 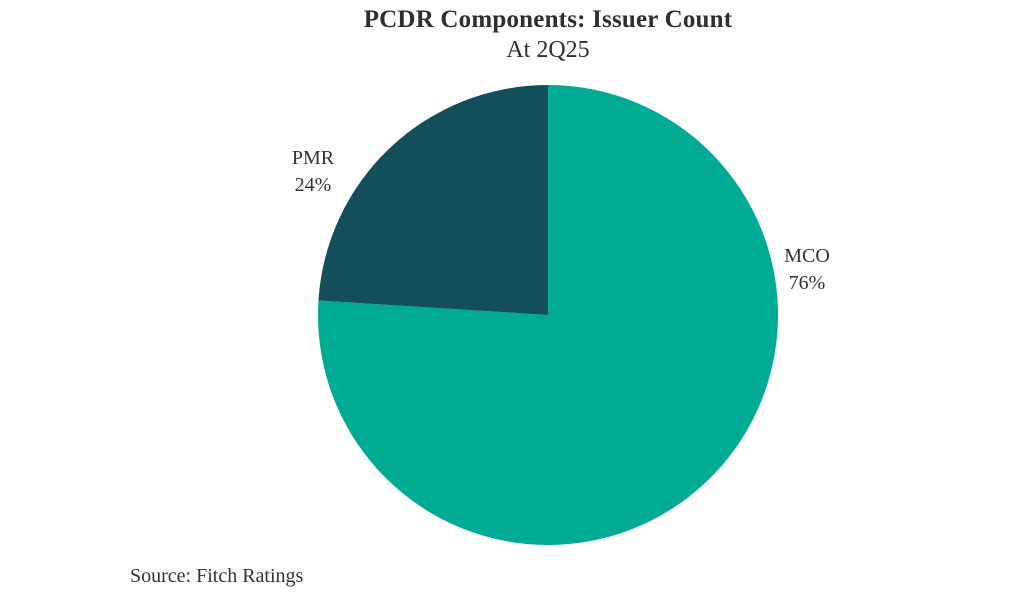 What do you see at coordinates (313, 172) in the screenshot?
I see `slice-label-pmr: PMR 24%` at bounding box center [313, 172].